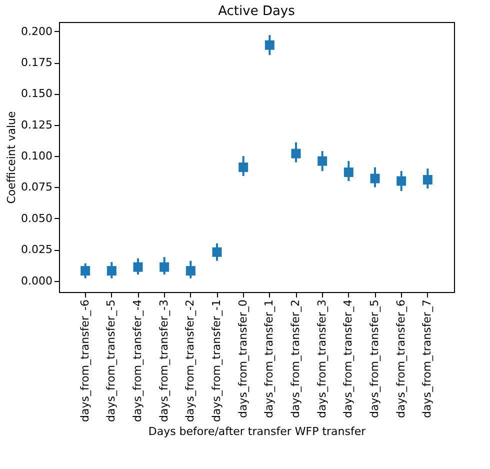  What do you see at coordinates (401, 359) in the screenshot?
I see `x-tick-label: days_from_transfer_6` at bounding box center [401, 359].